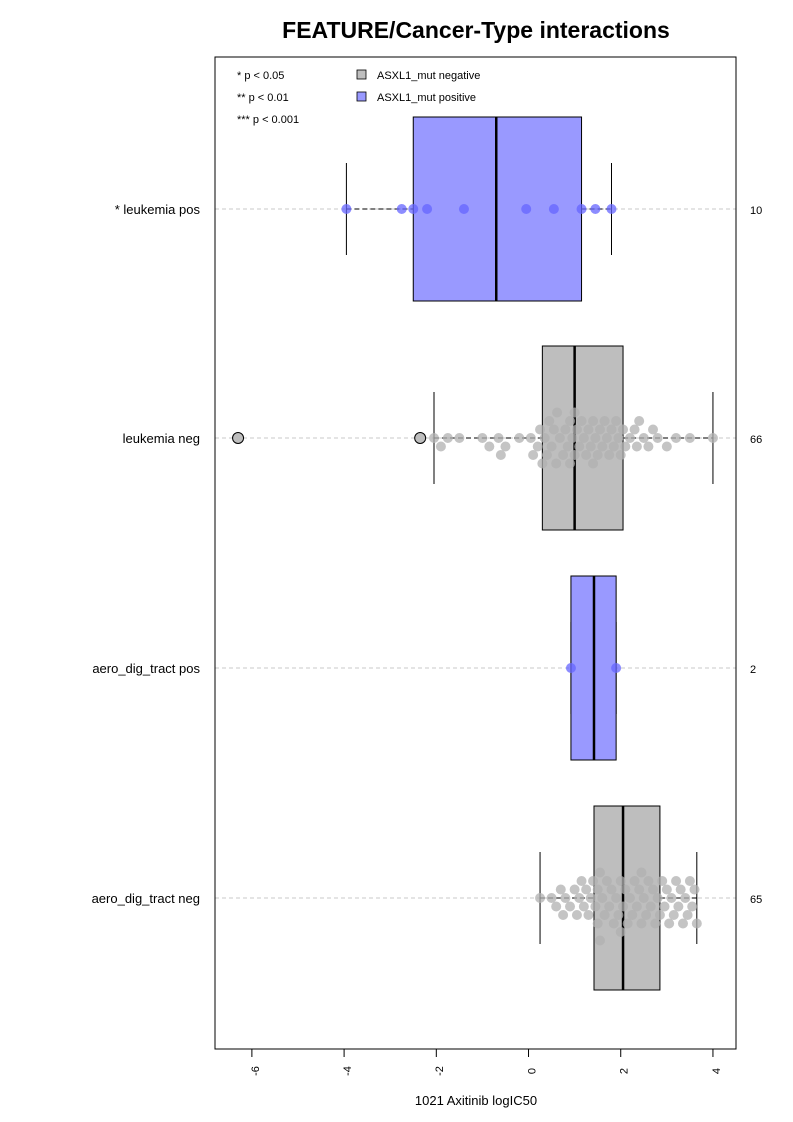 The image size is (793, 1122). Describe the element at coordinates (476, 30) in the screenshot. I see `chart-title: FEATURE/Cancer-Type interactions` at that location.